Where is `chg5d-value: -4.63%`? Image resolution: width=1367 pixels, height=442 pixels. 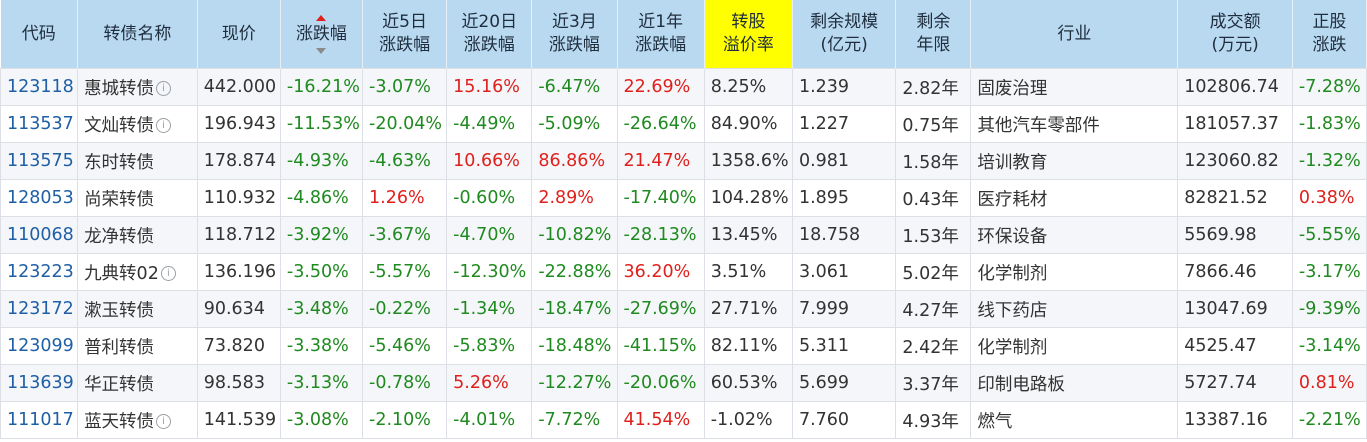
chg5d-value: -4.63% is located at coordinates (400, 161).